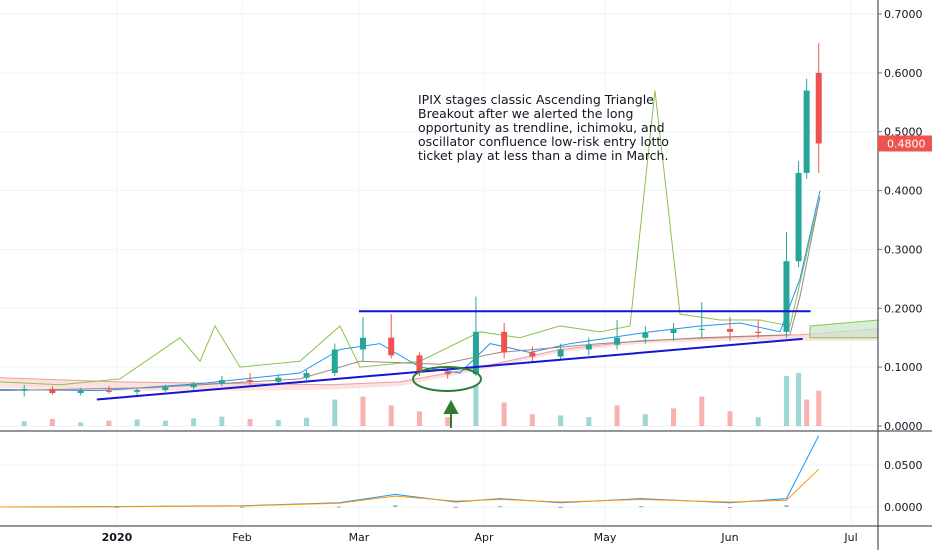 The height and width of the screenshot is (554, 932). What do you see at coordinates (359, 537) in the screenshot?
I see `time-tick-label: Mar` at bounding box center [359, 537].